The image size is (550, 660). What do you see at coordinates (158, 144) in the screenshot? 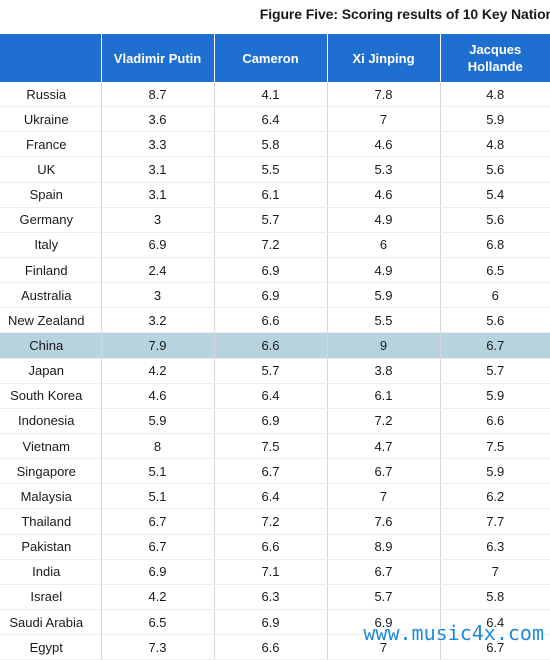
I see `score-cell: 3.3` at bounding box center [158, 144].